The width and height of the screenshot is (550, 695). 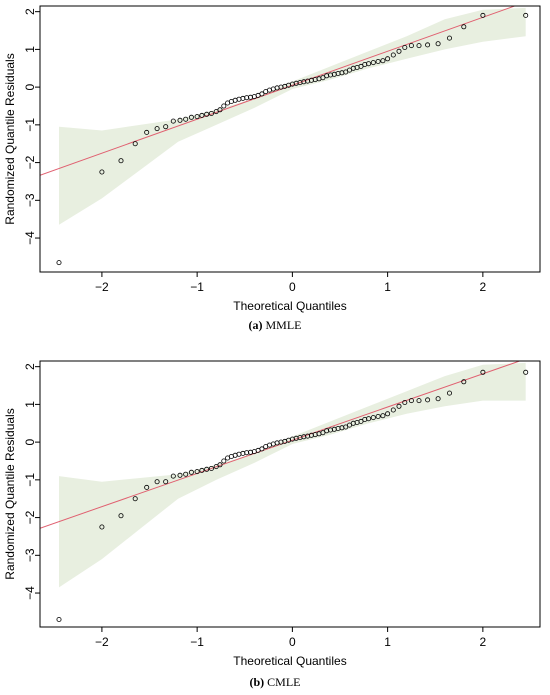 What do you see at coordinates (283, 325) in the screenshot?
I see `caption-a-name: MMLE` at bounding box center [283, 325].